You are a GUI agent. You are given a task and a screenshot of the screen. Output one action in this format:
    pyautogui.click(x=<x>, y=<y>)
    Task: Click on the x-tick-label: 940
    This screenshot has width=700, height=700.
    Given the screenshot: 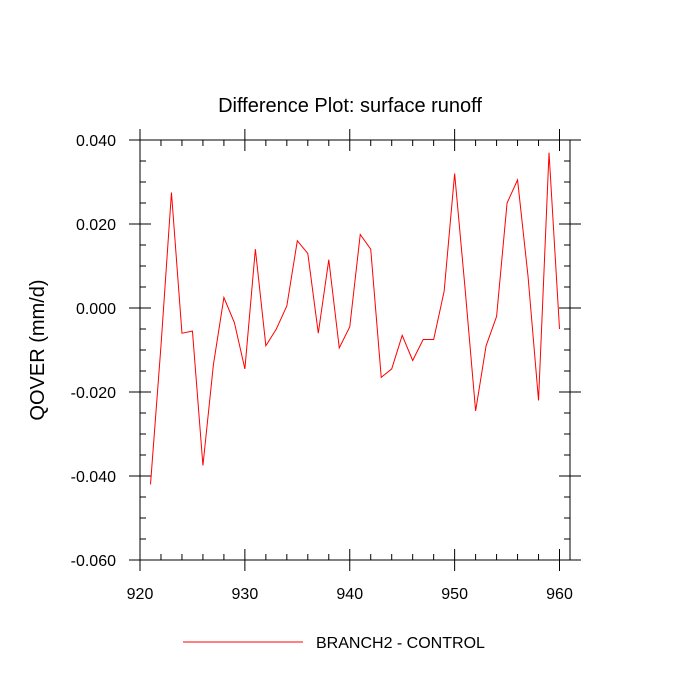 What is the action you would take?
    pyautogui.click(x=349, y=594)
    